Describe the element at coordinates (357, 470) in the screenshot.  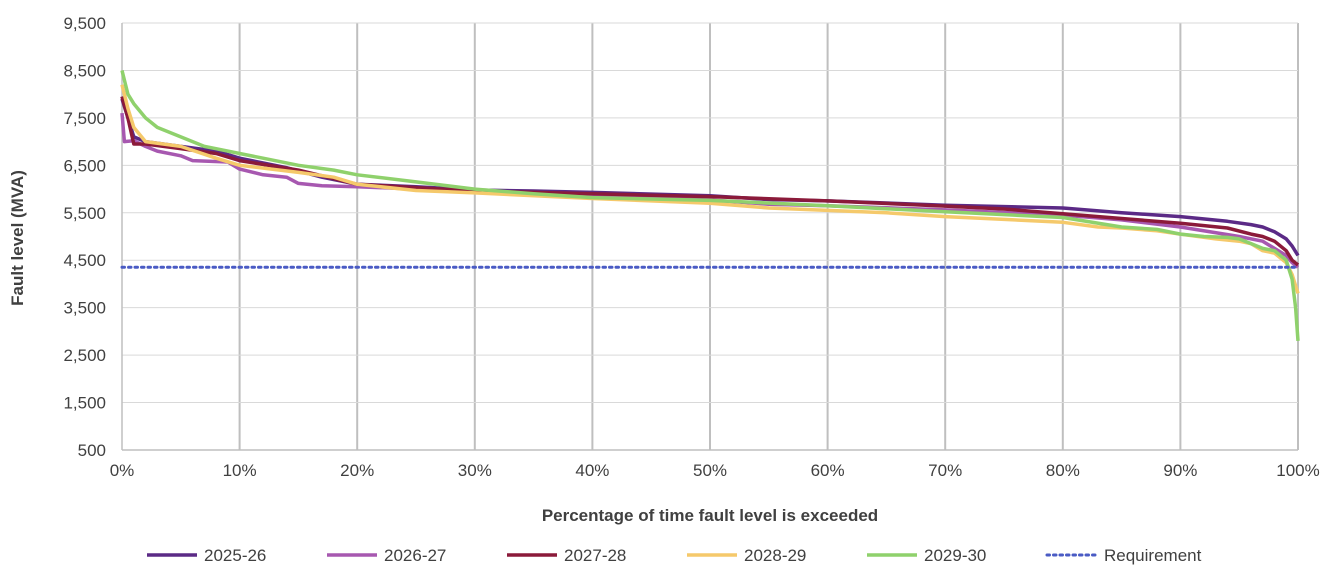
I see `x-tick-label: 20%` at that location.